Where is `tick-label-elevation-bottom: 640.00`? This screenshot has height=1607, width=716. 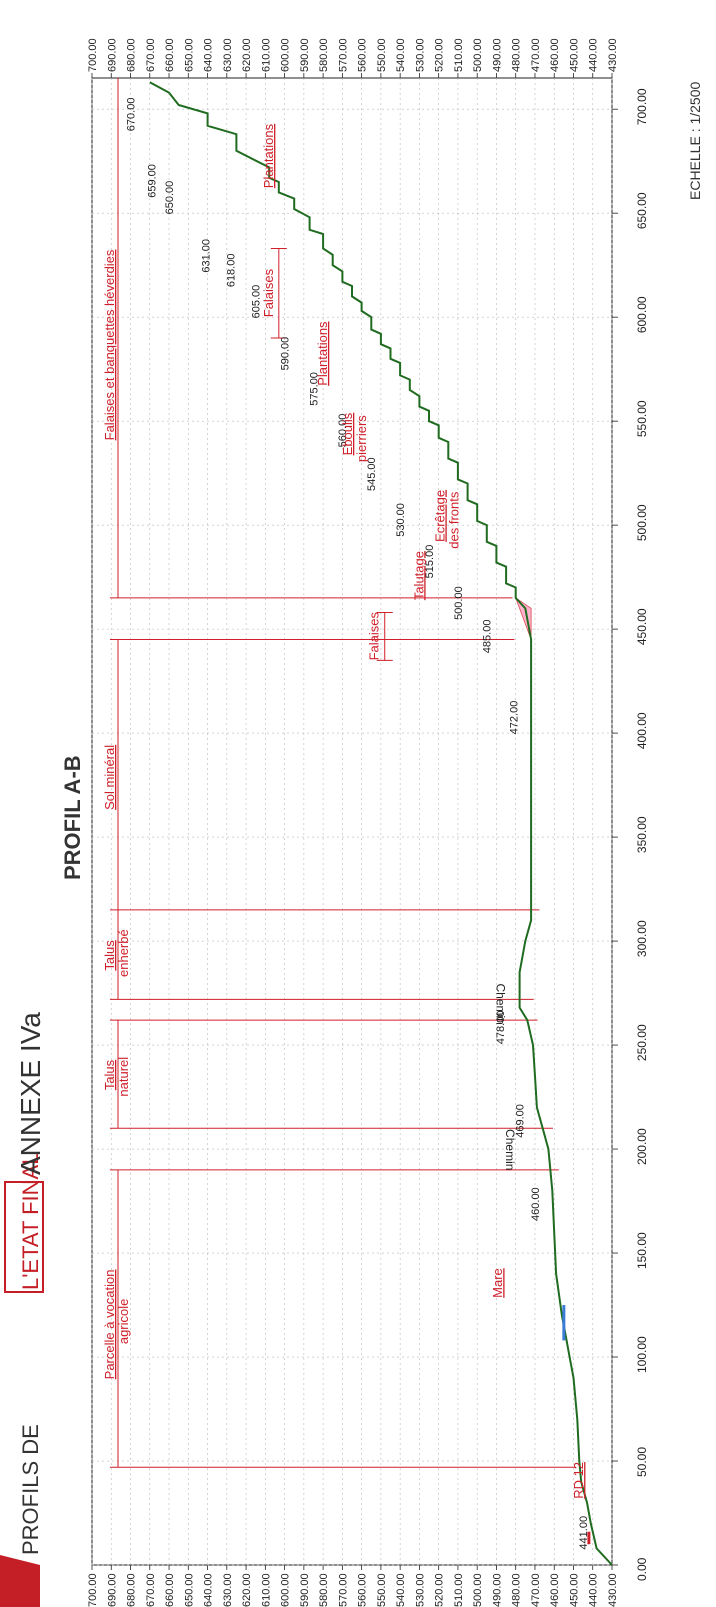
tick-label-elevation-bottom: 640.00 is located at coordinates (209, 1590).